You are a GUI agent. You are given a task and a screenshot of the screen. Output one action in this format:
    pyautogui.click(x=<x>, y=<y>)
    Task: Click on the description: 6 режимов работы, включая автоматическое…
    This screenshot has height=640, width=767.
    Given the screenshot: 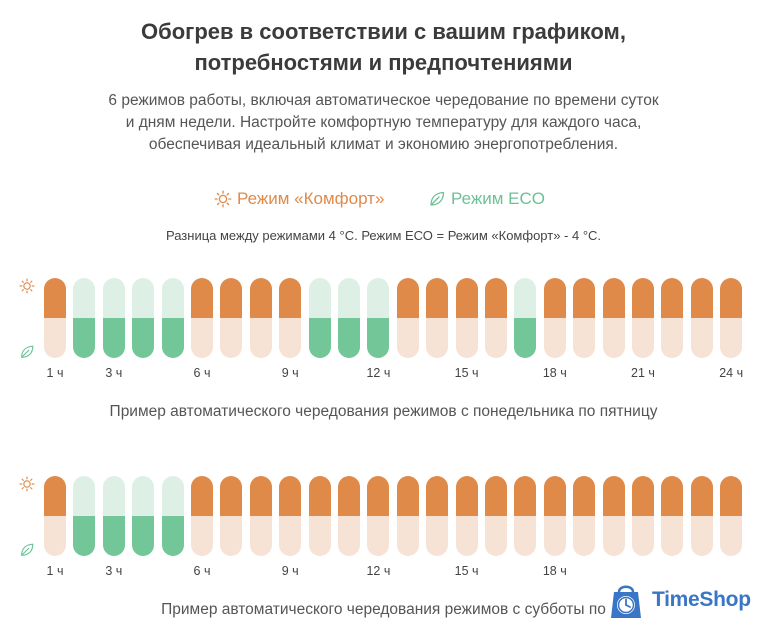 What is the action you would take?
    pyautogui.click(x=383, y=123)
    